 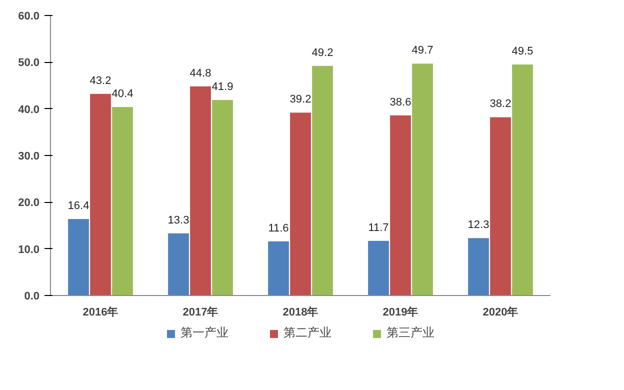 What do you see at coordinates (223, 86) in the screenshot?
I see `data-label: 41.9` at bounding box center [223, 86].